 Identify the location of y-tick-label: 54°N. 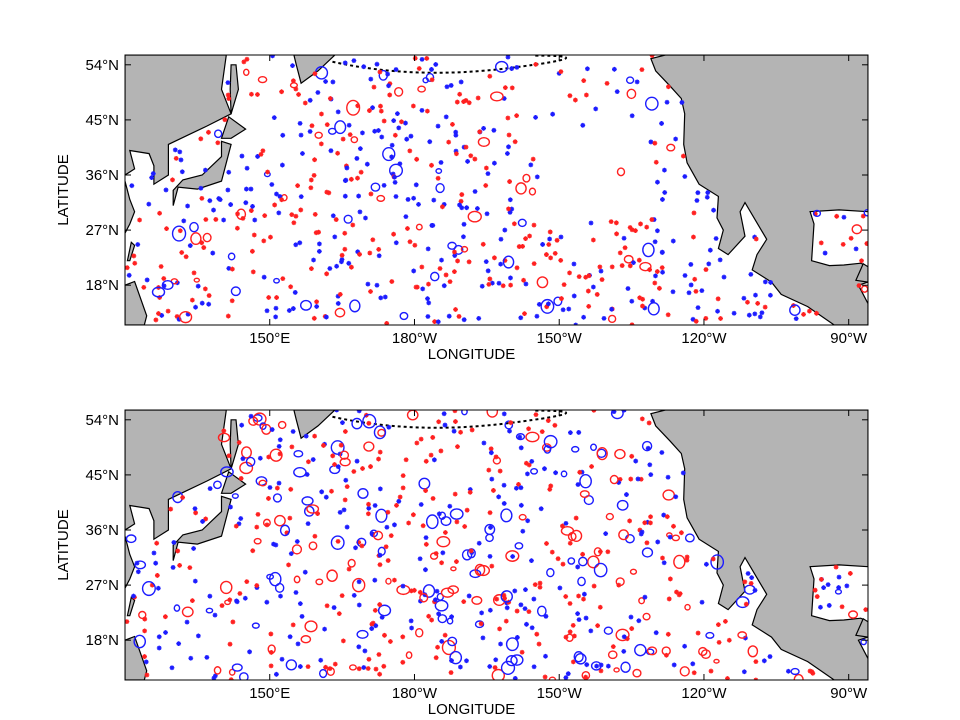
(102, 65).